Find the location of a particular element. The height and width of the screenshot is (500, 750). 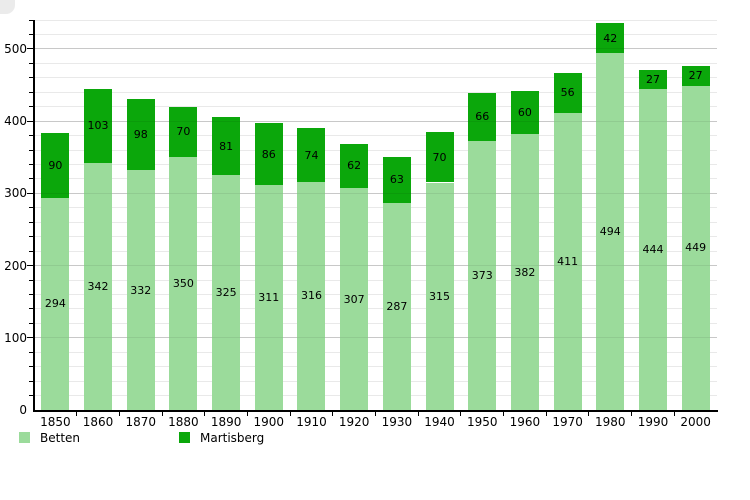

bar-value-label-betten-1980: 494 is located at coordinates (610, 232).